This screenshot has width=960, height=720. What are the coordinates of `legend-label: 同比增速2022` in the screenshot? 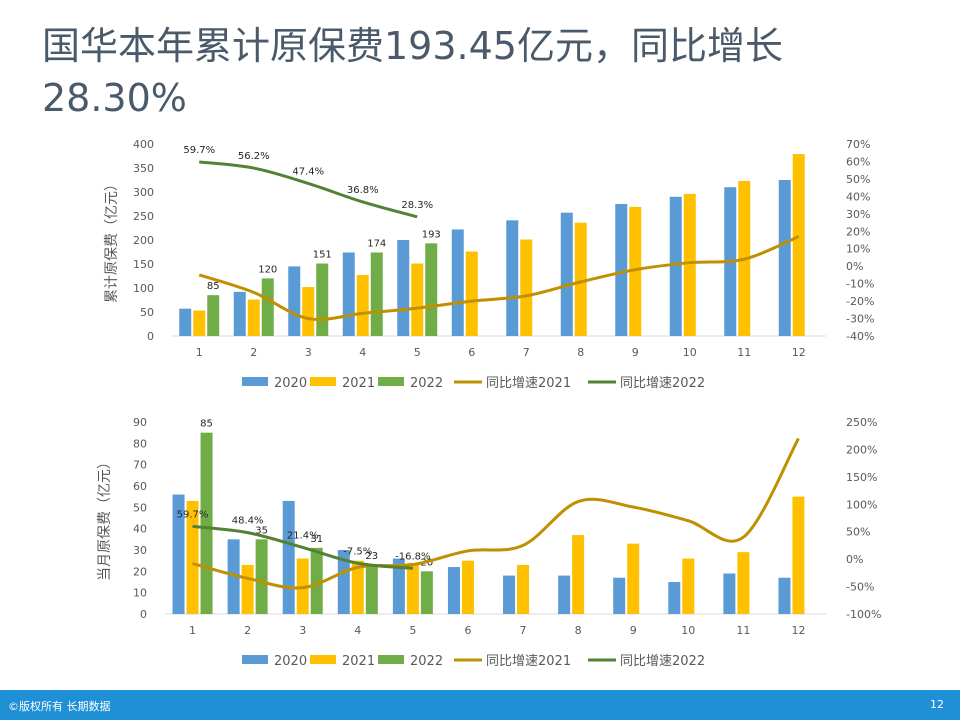 It's located at (662, 661).